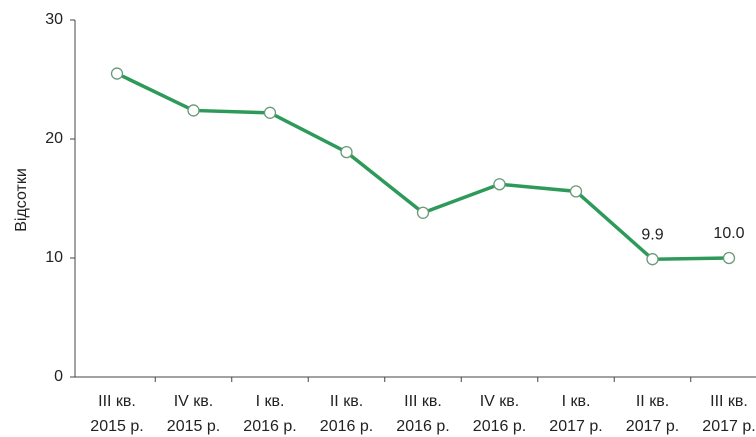  What do you see at coordinates (21, 200) in the screenshot?
I see `y-axis-label: Відсотки` at bounding box center [21, 200].